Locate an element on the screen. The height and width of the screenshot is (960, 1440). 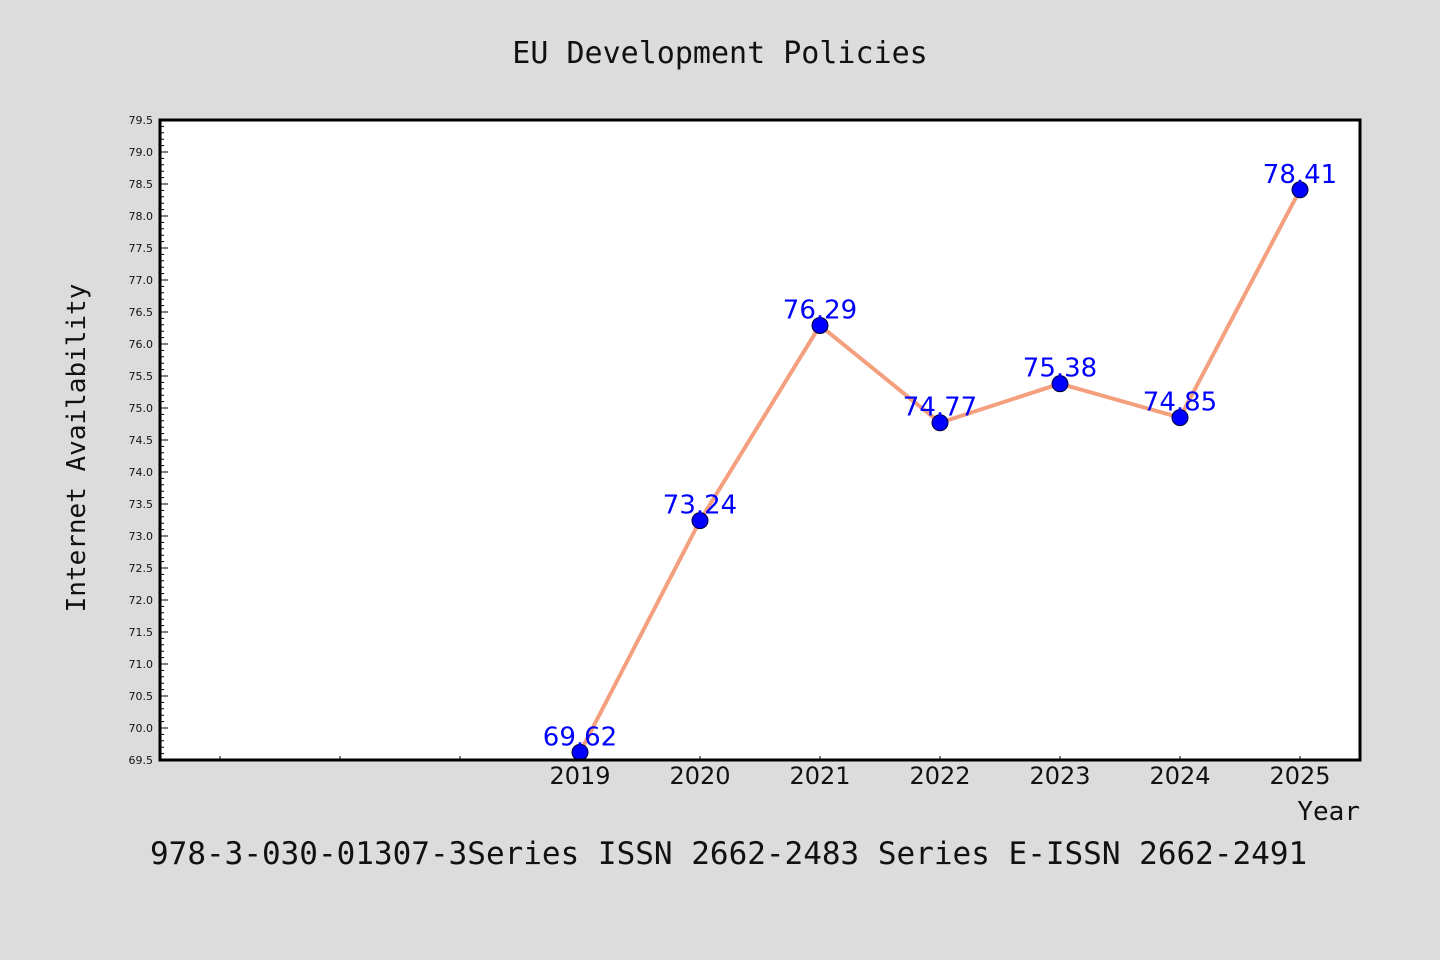
x-tick-label: 2021 is located at coordinates (819, 776).